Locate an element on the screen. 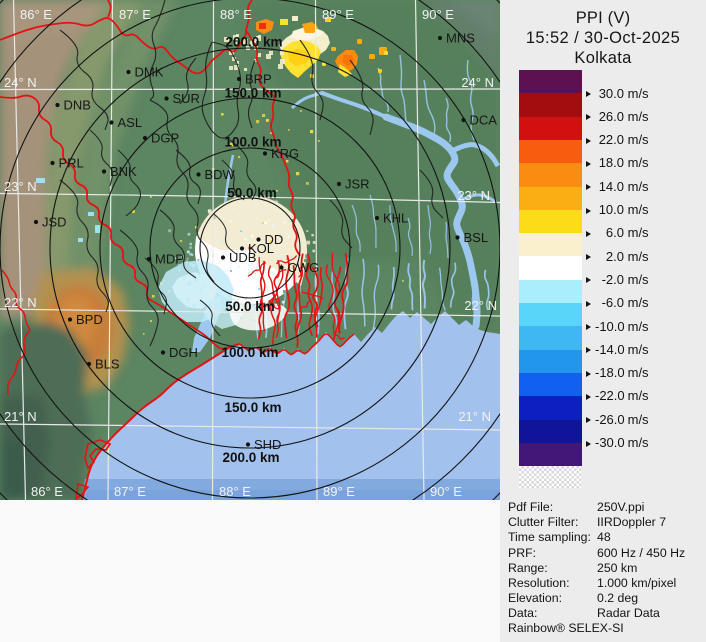  svg-text: KRG is located at coordinates (285, 153).